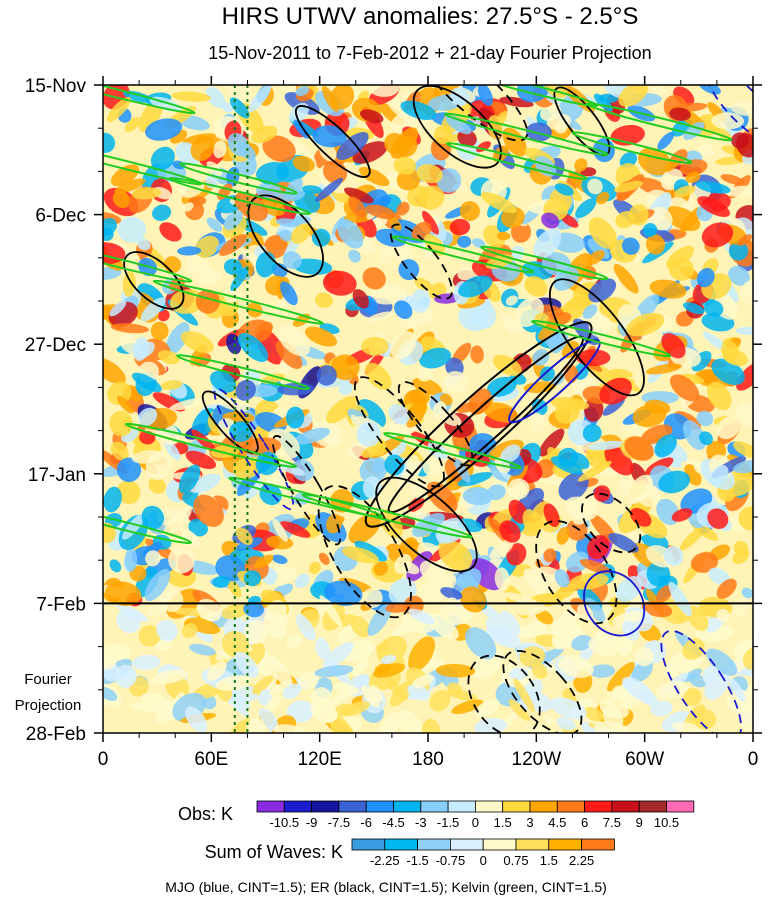 The image size is (771, 899). What do you see at coordinates (312, 822) in the screenshot?
I see `obs-cbar-level-label: -9` at bounding box center [312, 822].